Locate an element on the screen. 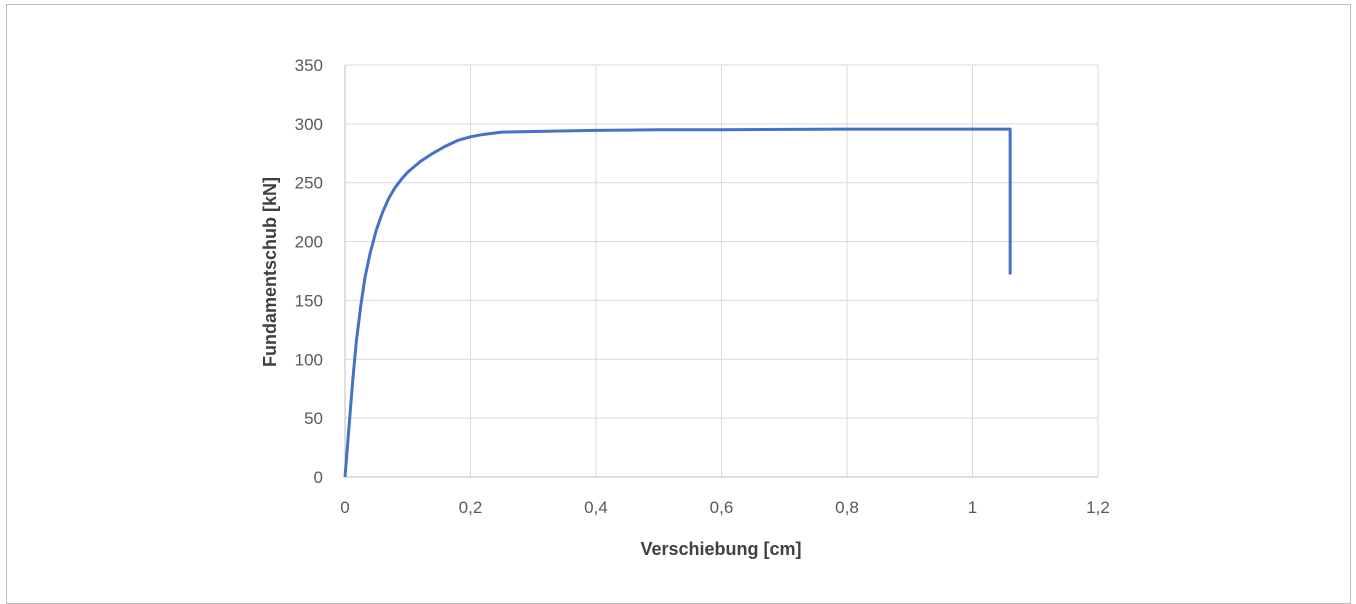 This screenshot has height=604, width=1356. x-tick-label: 0 is located at coordinates (344, 507).